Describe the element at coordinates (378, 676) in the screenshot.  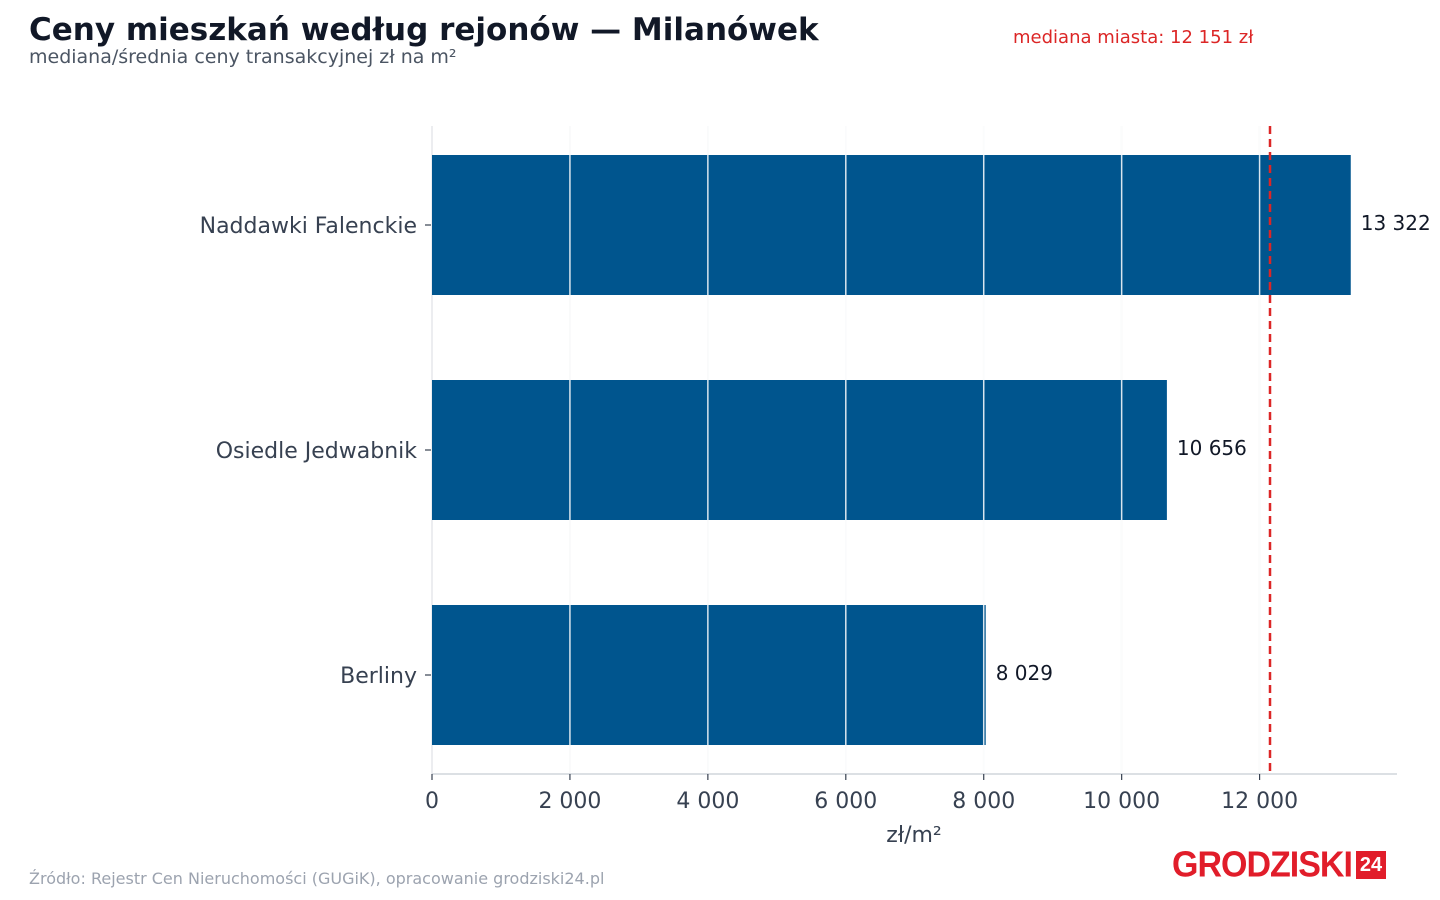
I see `category-label-2: Berliny` at that location.